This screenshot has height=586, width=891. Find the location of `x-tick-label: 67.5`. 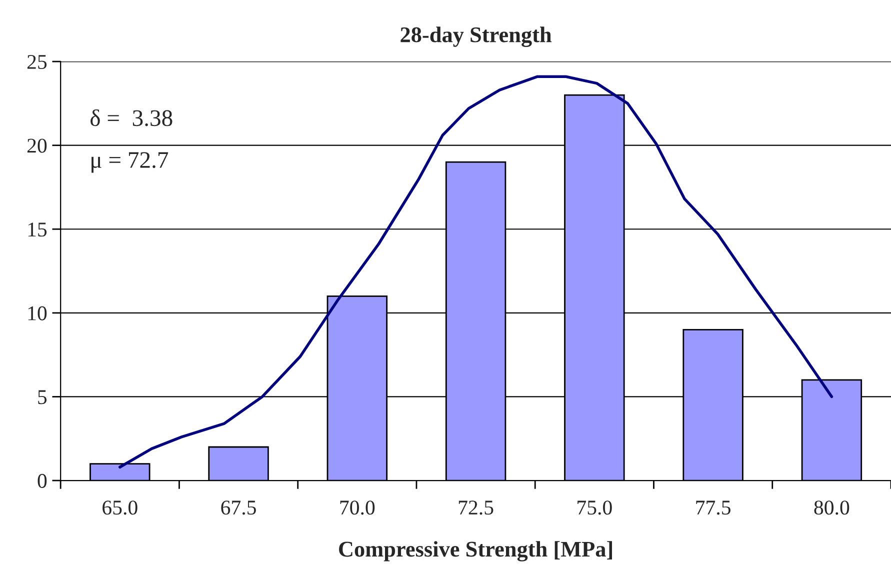

x-tick-label: 67.5 is located at coordinates (238, 507).